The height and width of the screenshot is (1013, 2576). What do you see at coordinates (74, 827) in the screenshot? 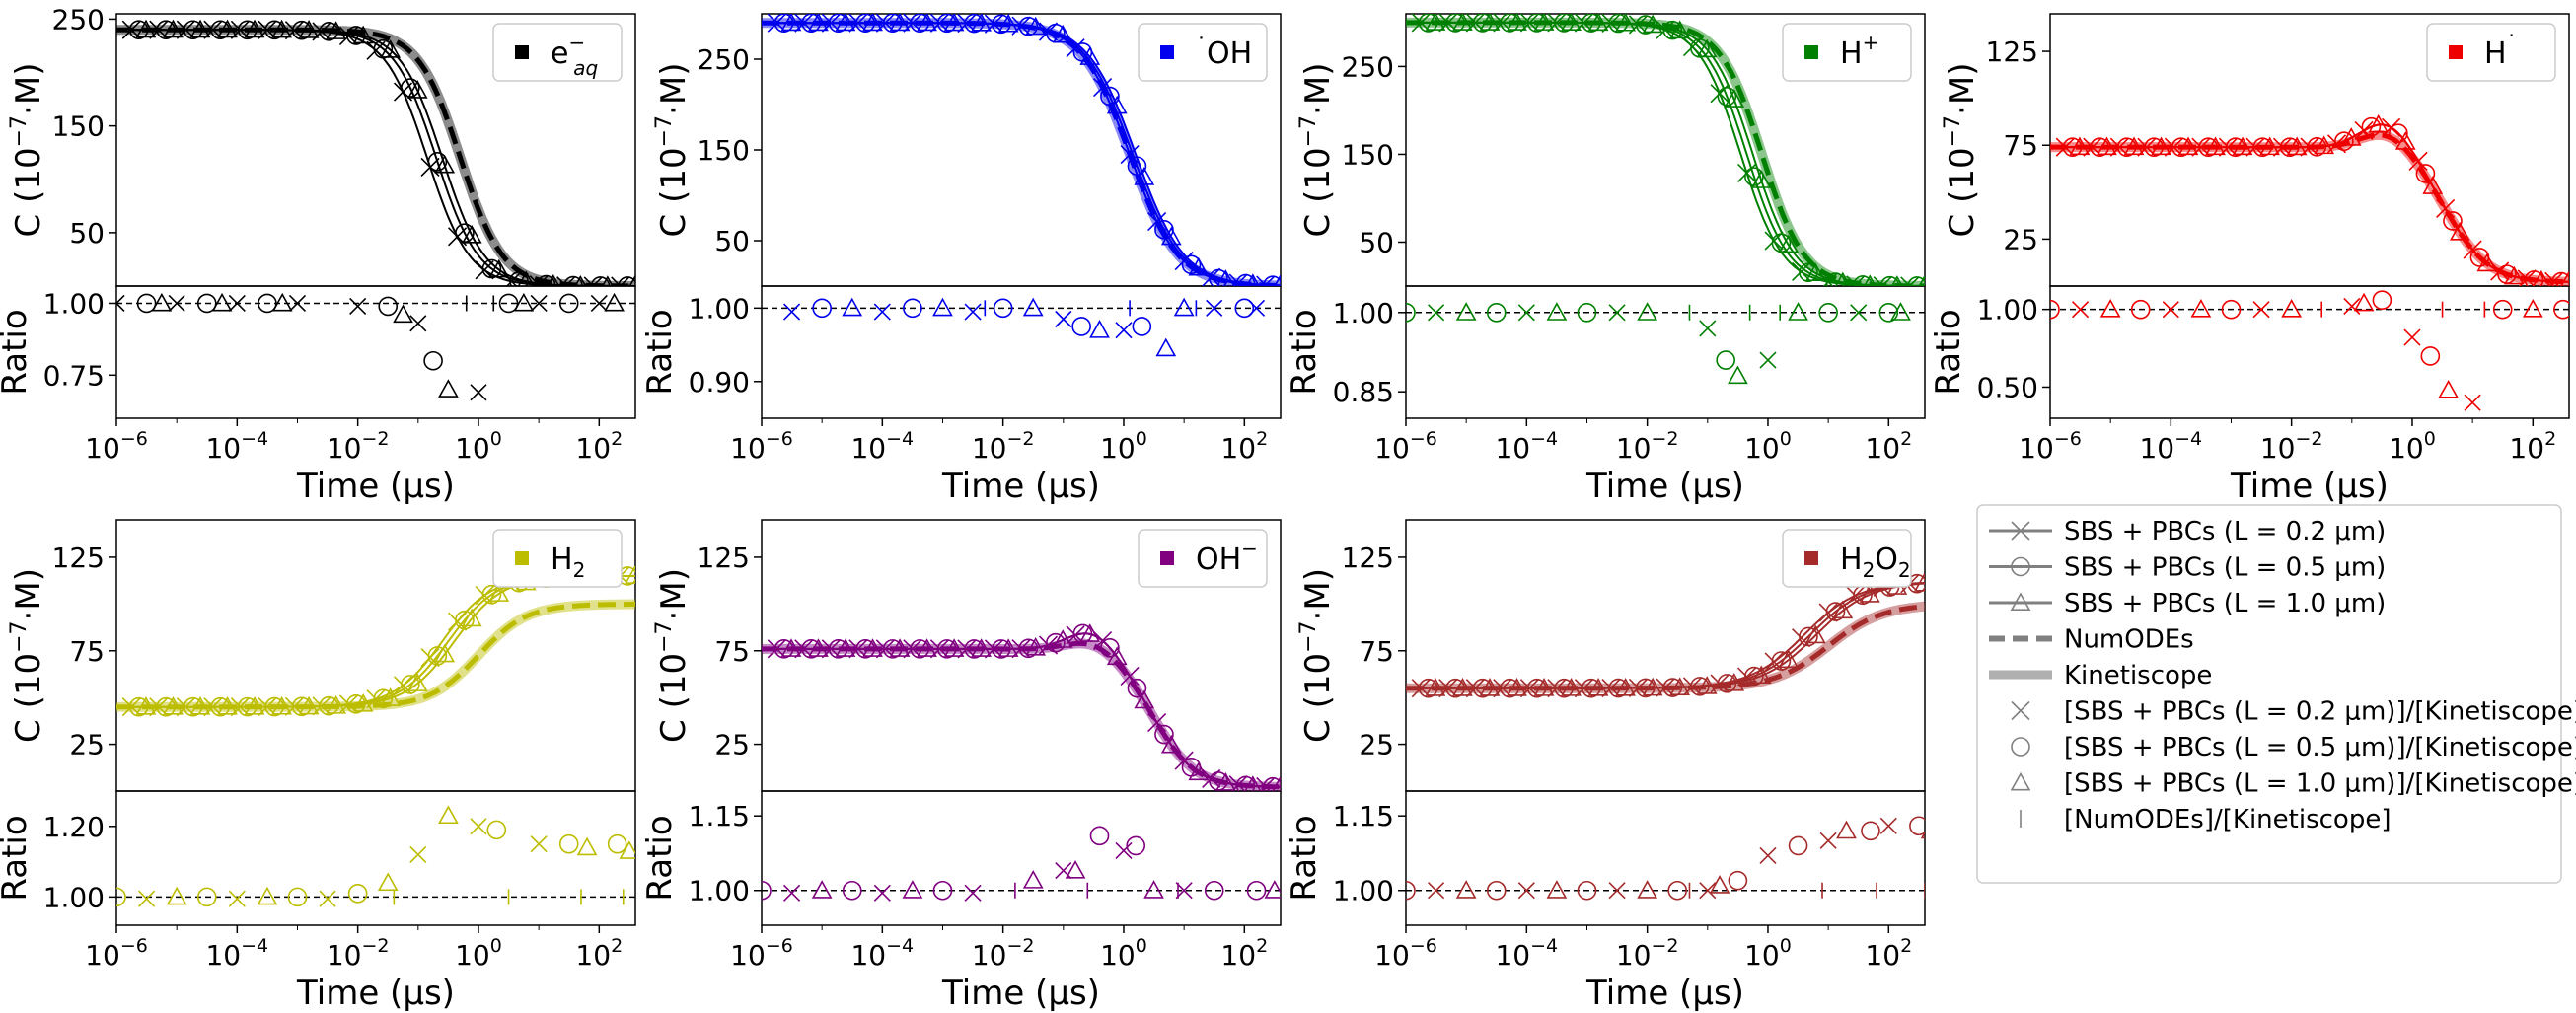
I see `ratio-y-tick-label: 1.20` at bounding box center [74, 827].